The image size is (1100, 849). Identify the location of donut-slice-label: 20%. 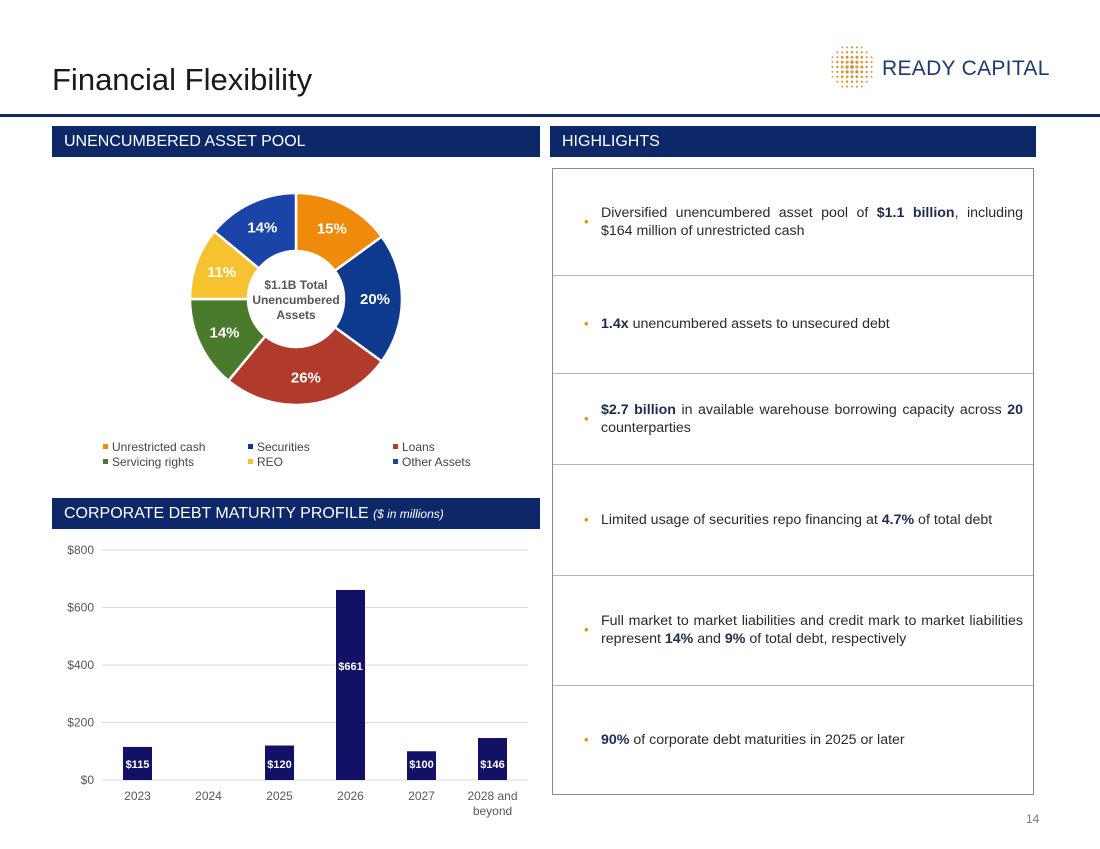
(375, 299).